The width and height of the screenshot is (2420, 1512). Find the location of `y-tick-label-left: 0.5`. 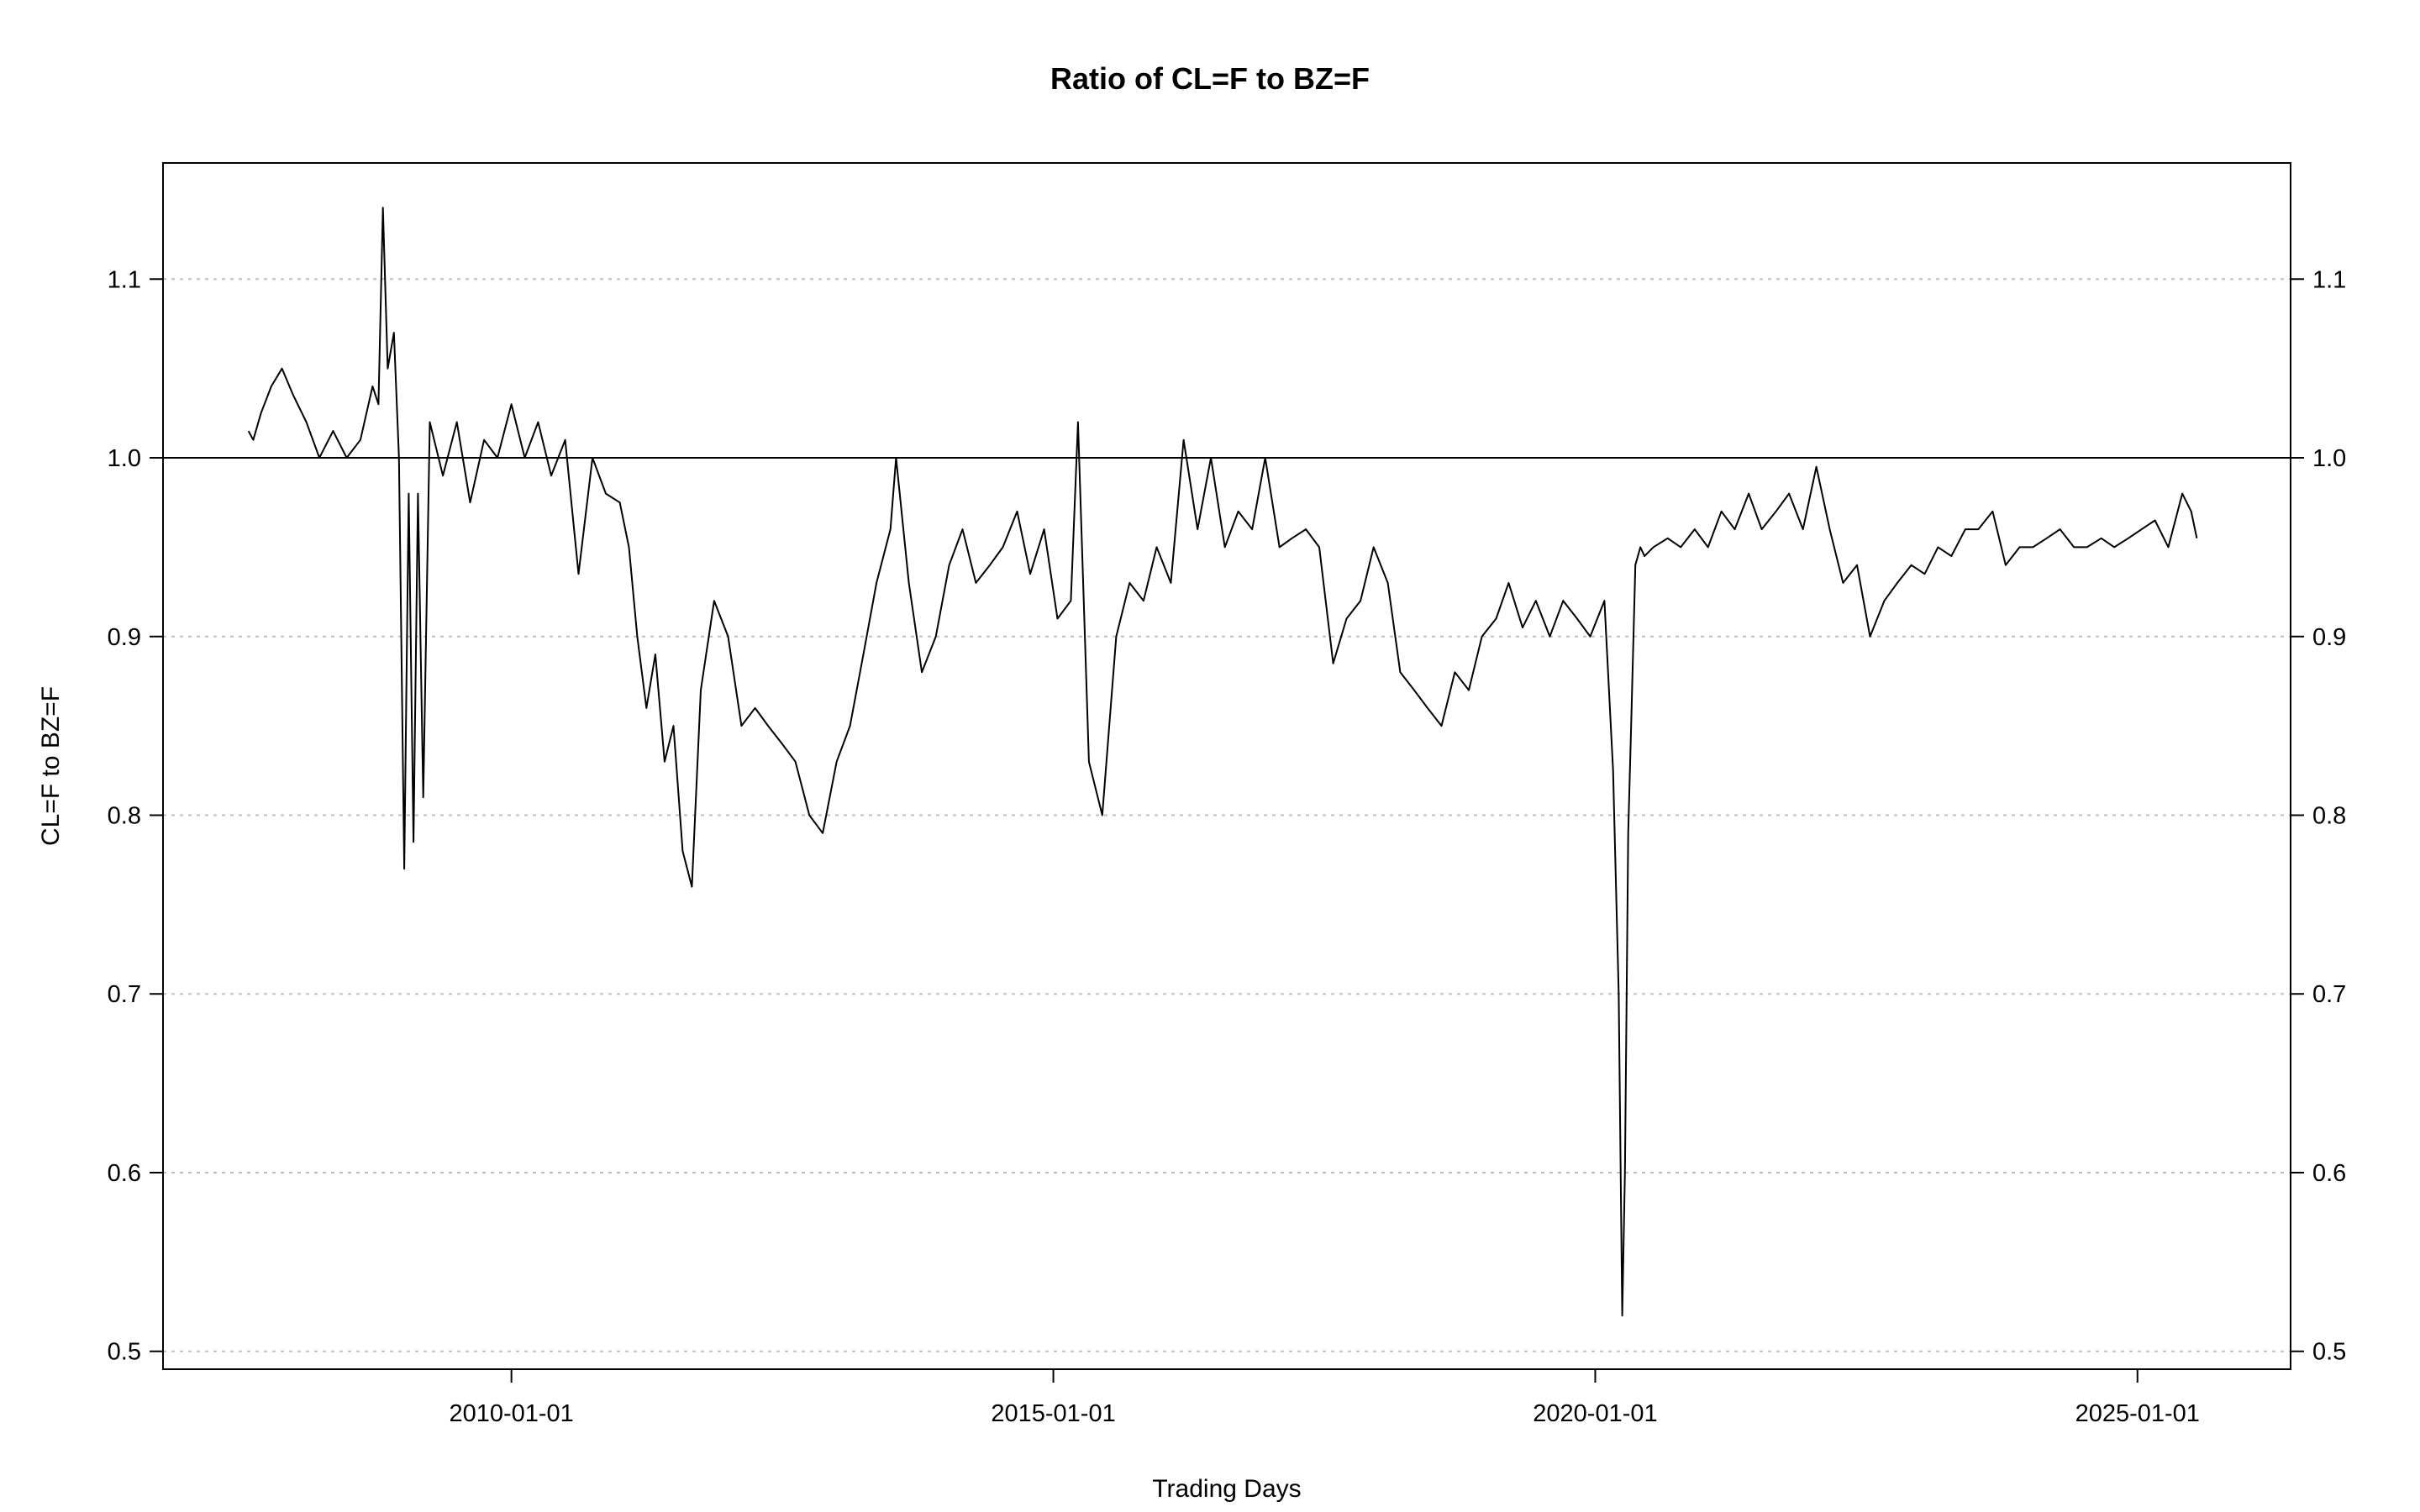

y-tick-label-left: 0.5 is located at coordinates (124, 1352).